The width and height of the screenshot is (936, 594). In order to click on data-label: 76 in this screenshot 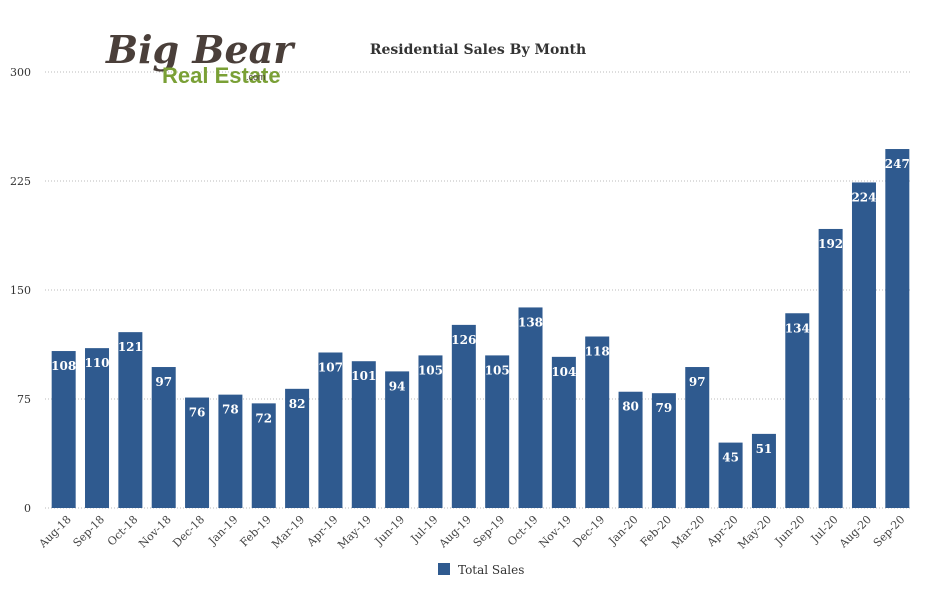, I will do `click(197, 413)`.